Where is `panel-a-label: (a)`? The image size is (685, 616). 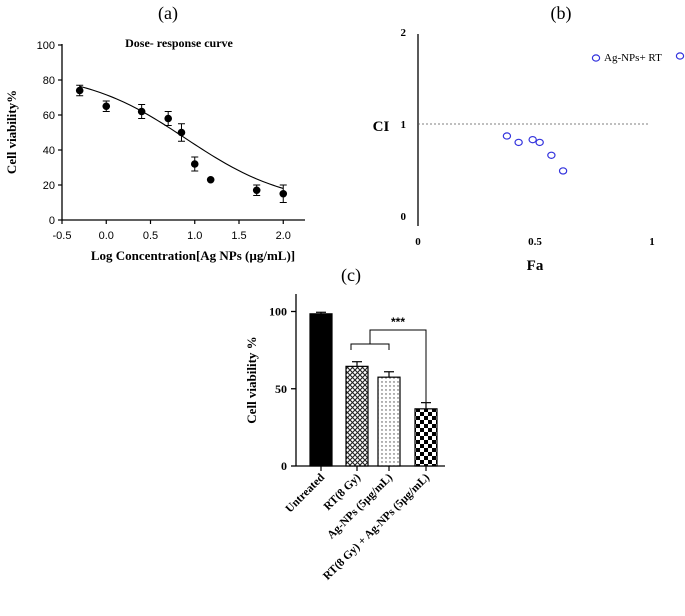
panel-a-label: (a) is located at coordinates (168, 13).